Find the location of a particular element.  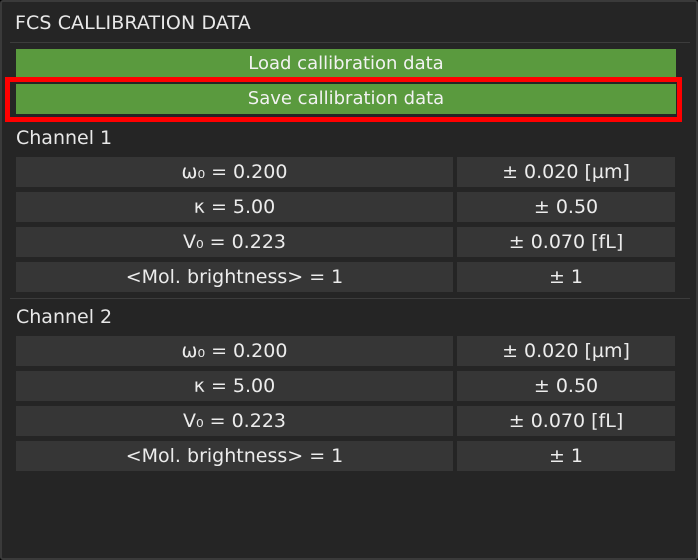

channel-2-omega-value: ω₀ = 0.200 is located at coordinates (234, 351).